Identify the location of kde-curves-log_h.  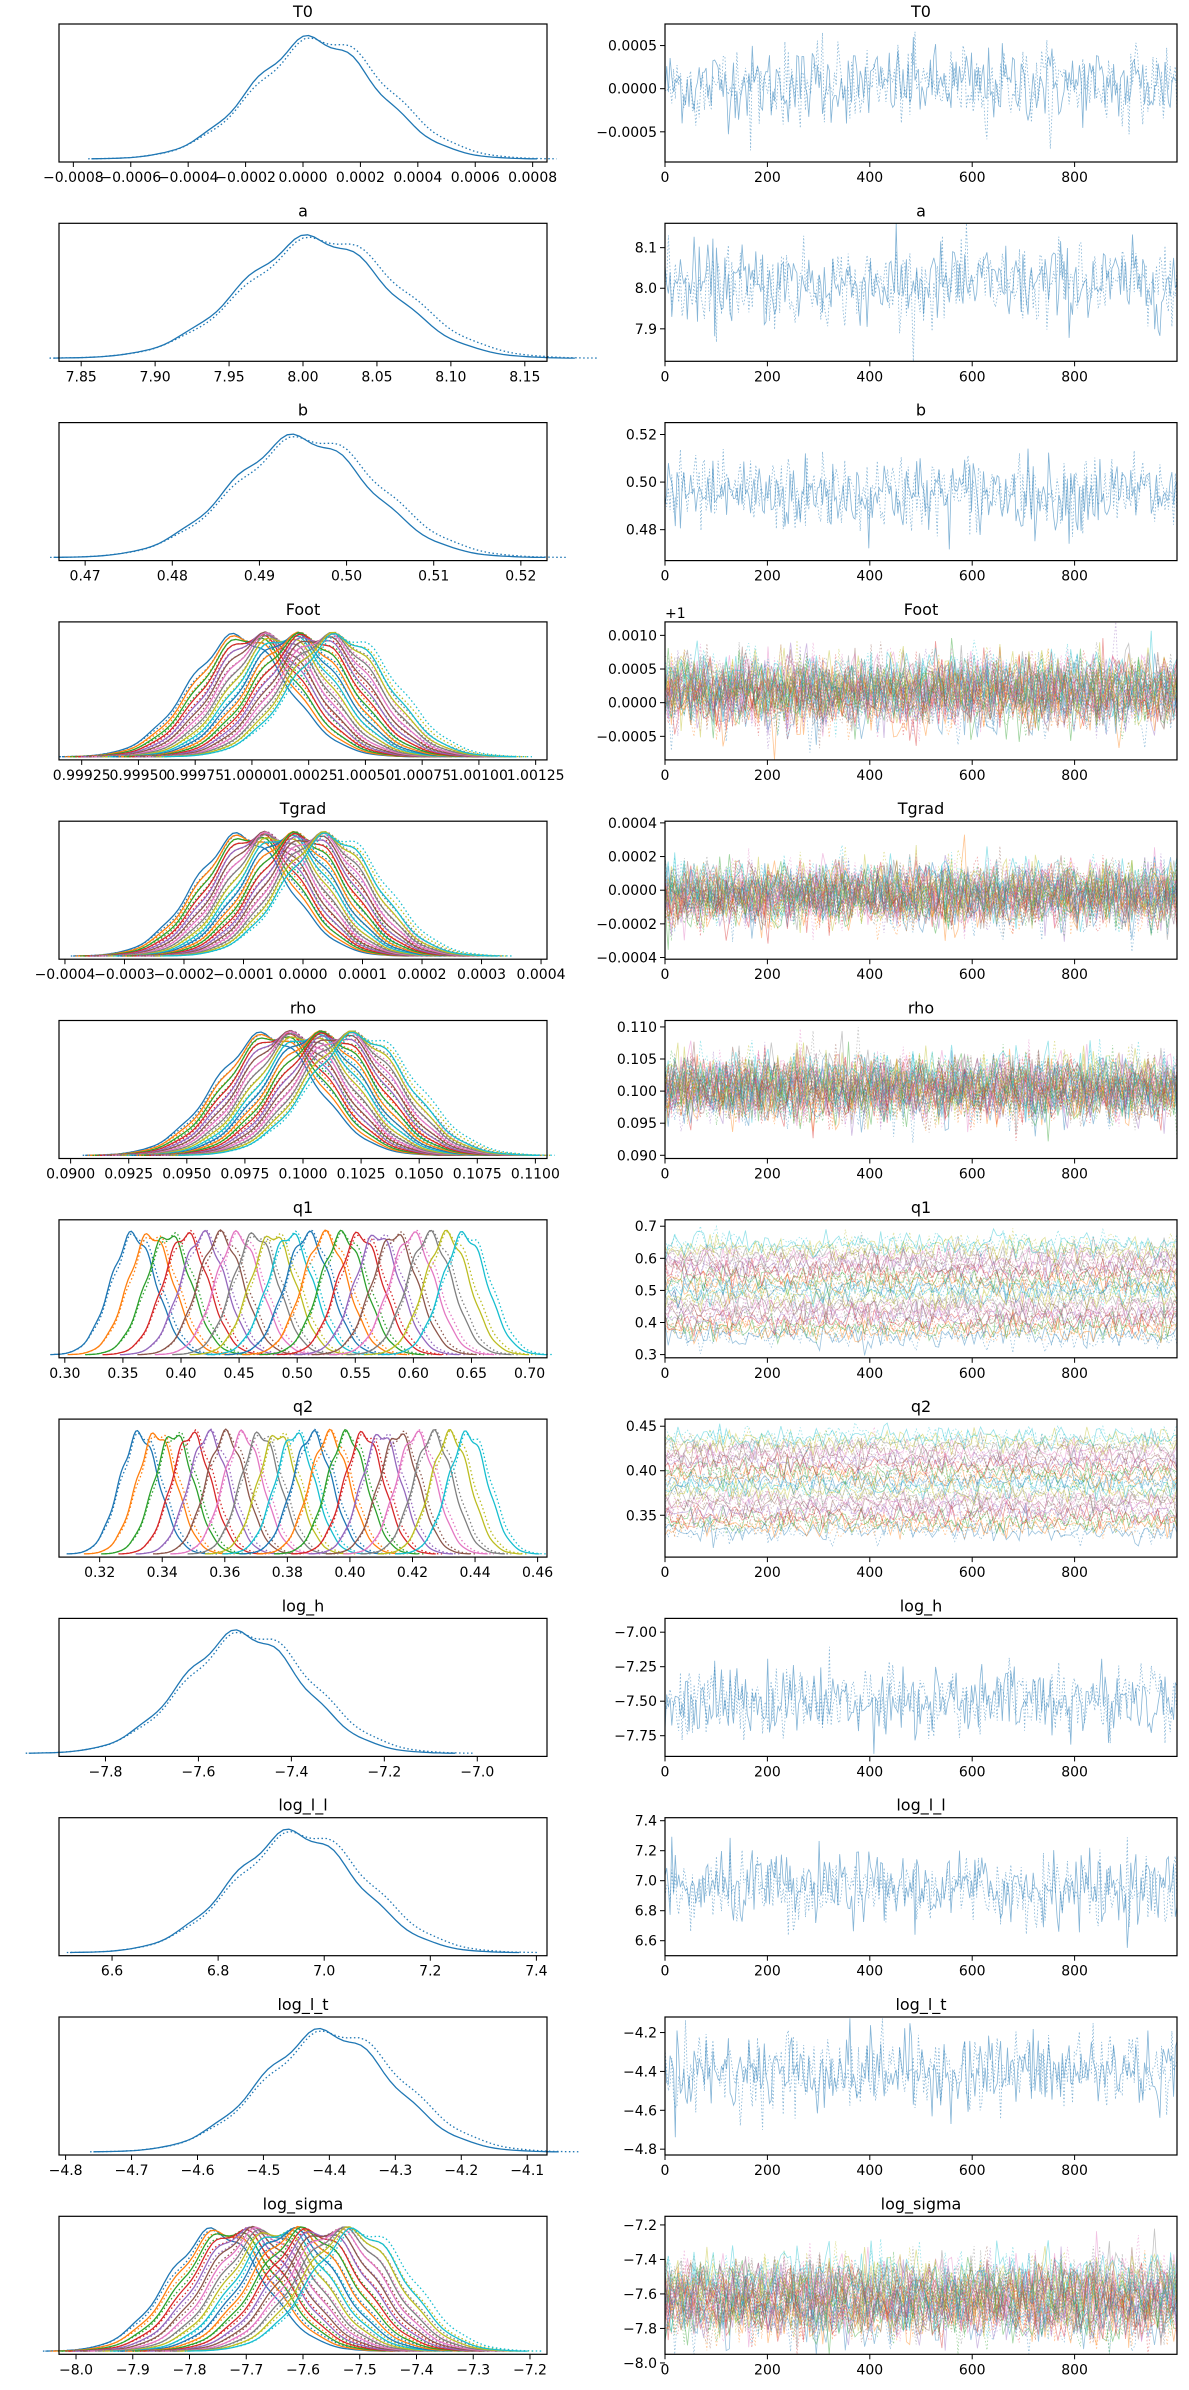
(249, 1691).